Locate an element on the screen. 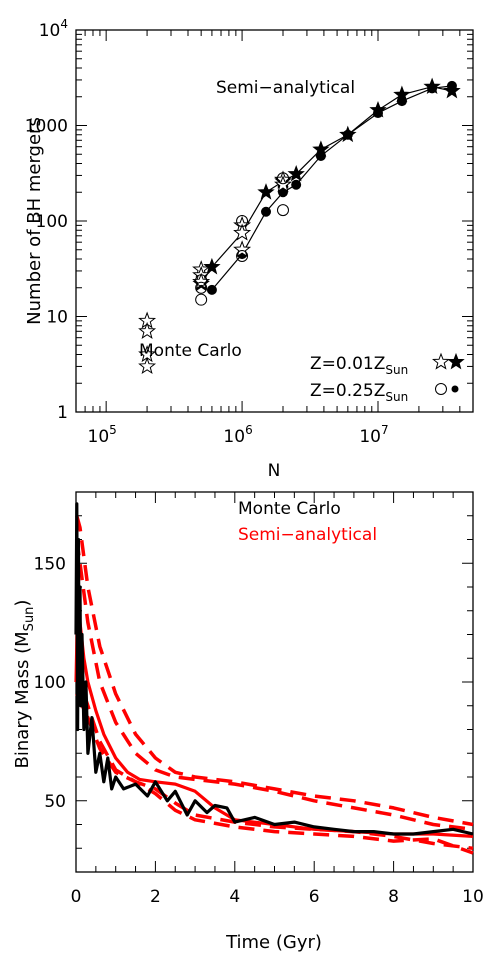 This screenshot has width=489, height=967. semi-analytical-line-dashed is located at coordinates (274, 774).